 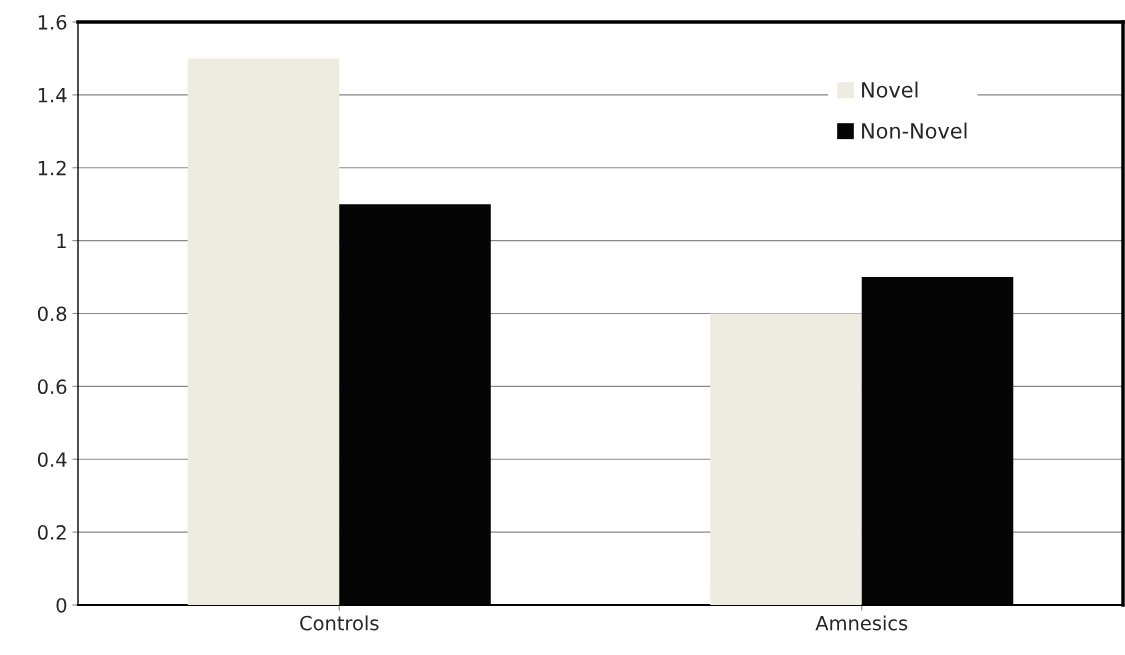 What do you see at coordinates (339, 623) in the screenshot?
I see `x-tick-label: Controls` at bounding box center [339, 623].